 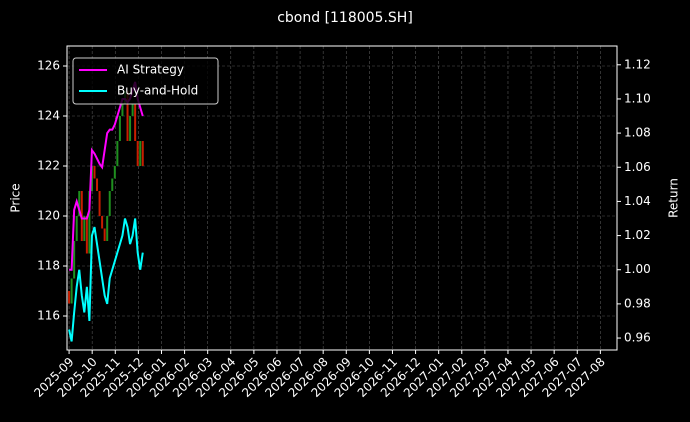 What do you see at coordinates (16, 197) in the screenshot?
I see `y-axis-label: Price` at bounding box center [16, 197].